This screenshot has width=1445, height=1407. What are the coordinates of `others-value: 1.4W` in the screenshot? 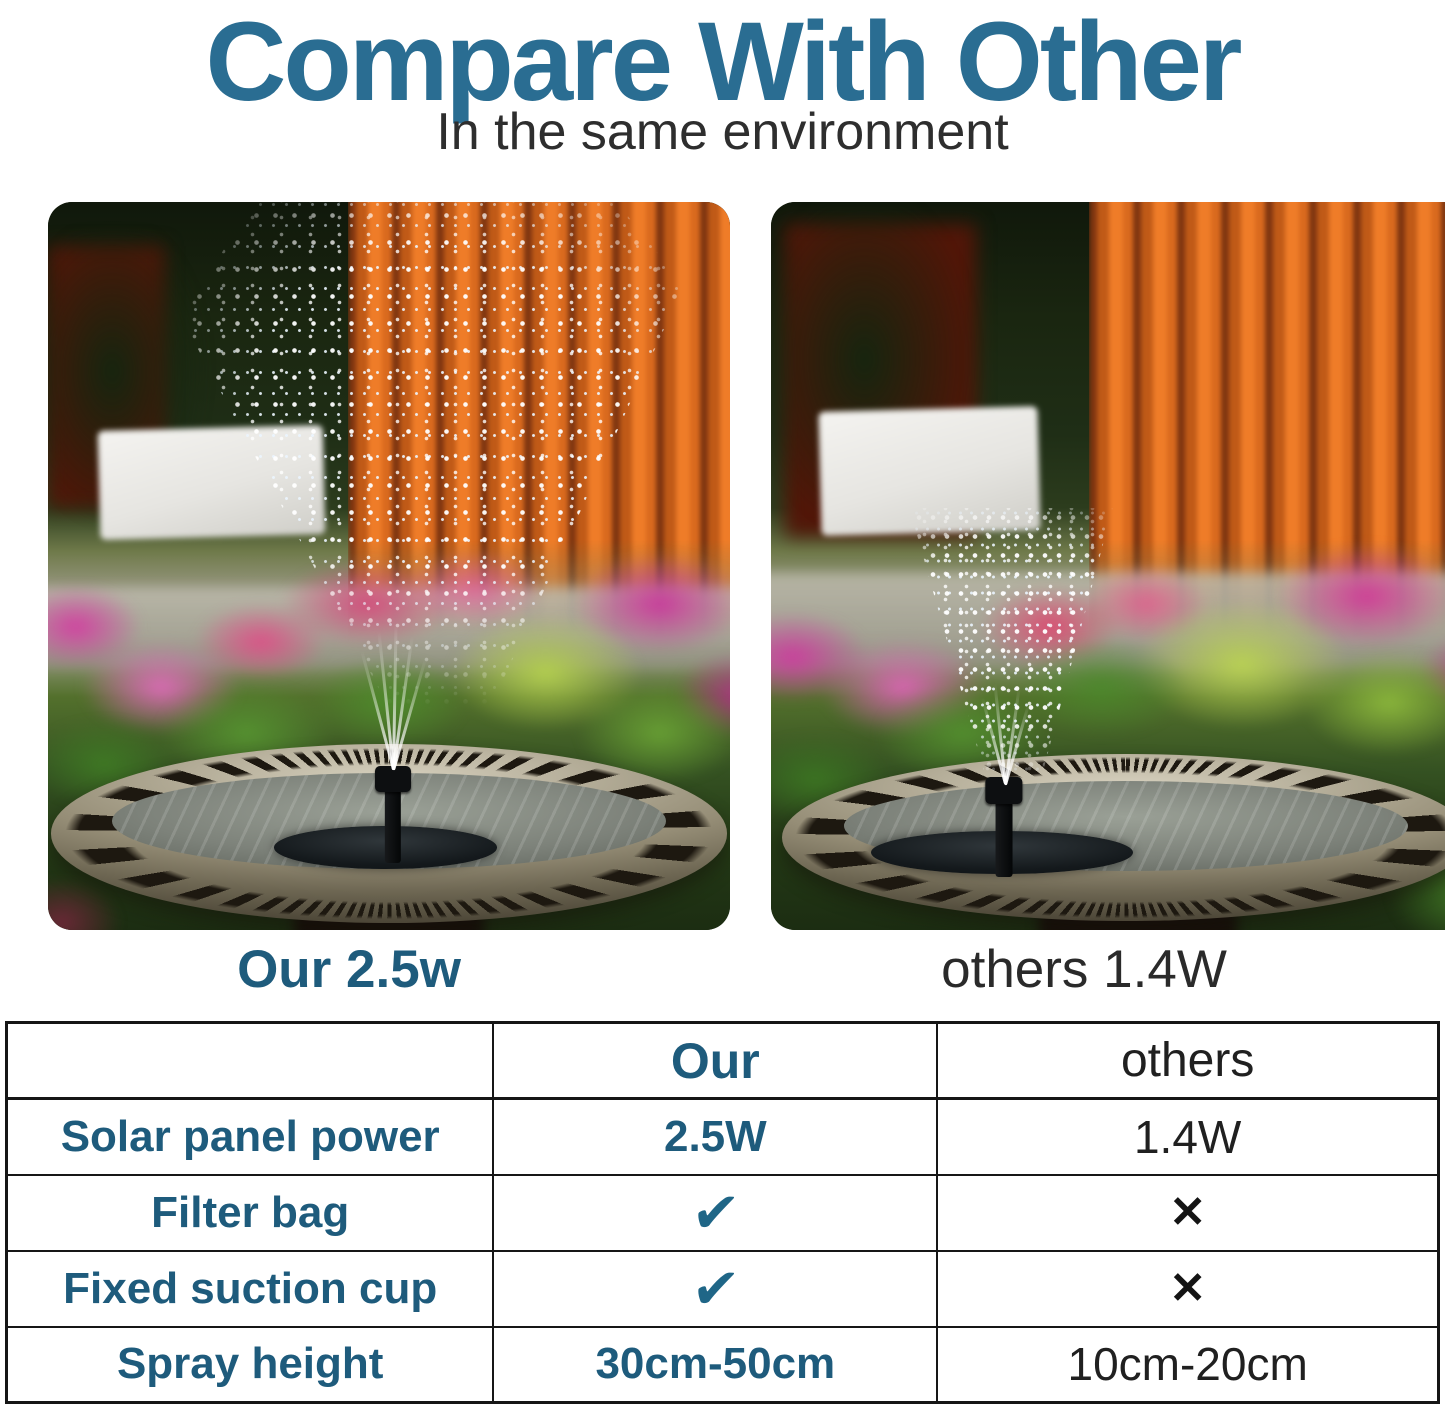 It's located at (1188, 1136).